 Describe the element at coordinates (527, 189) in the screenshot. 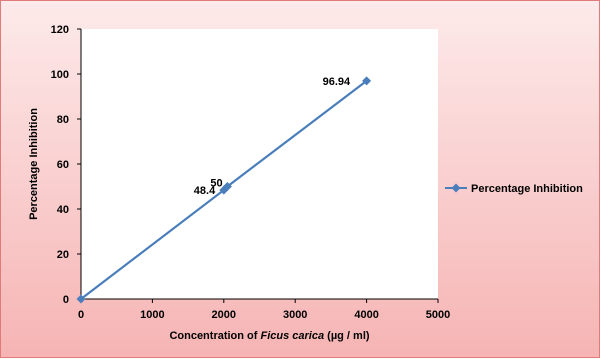

I see `legend-label: Percentage Inhibition` at that location.